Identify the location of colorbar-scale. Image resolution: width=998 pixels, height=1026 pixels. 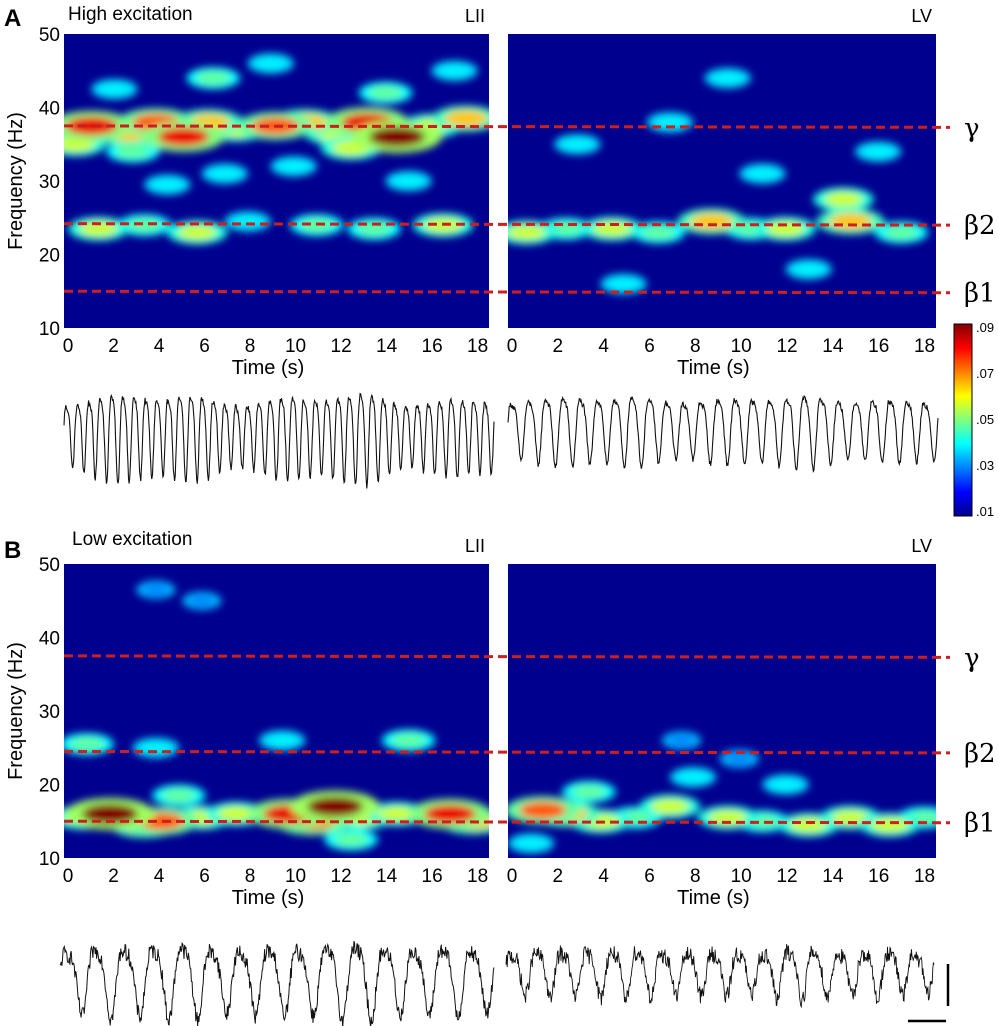
(963, 420).